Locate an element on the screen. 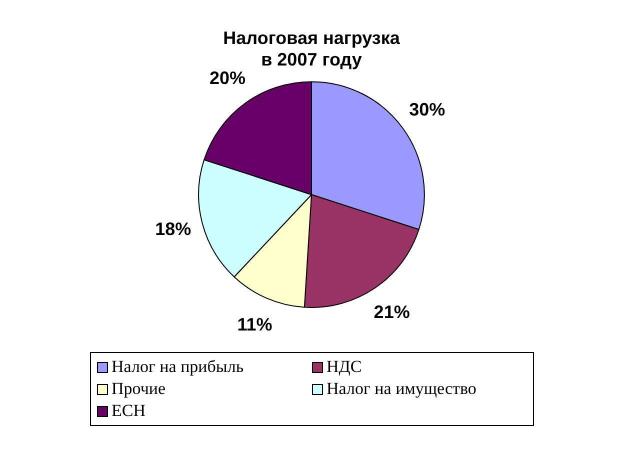  data-label: 21% is located at coordinates (392, 312).